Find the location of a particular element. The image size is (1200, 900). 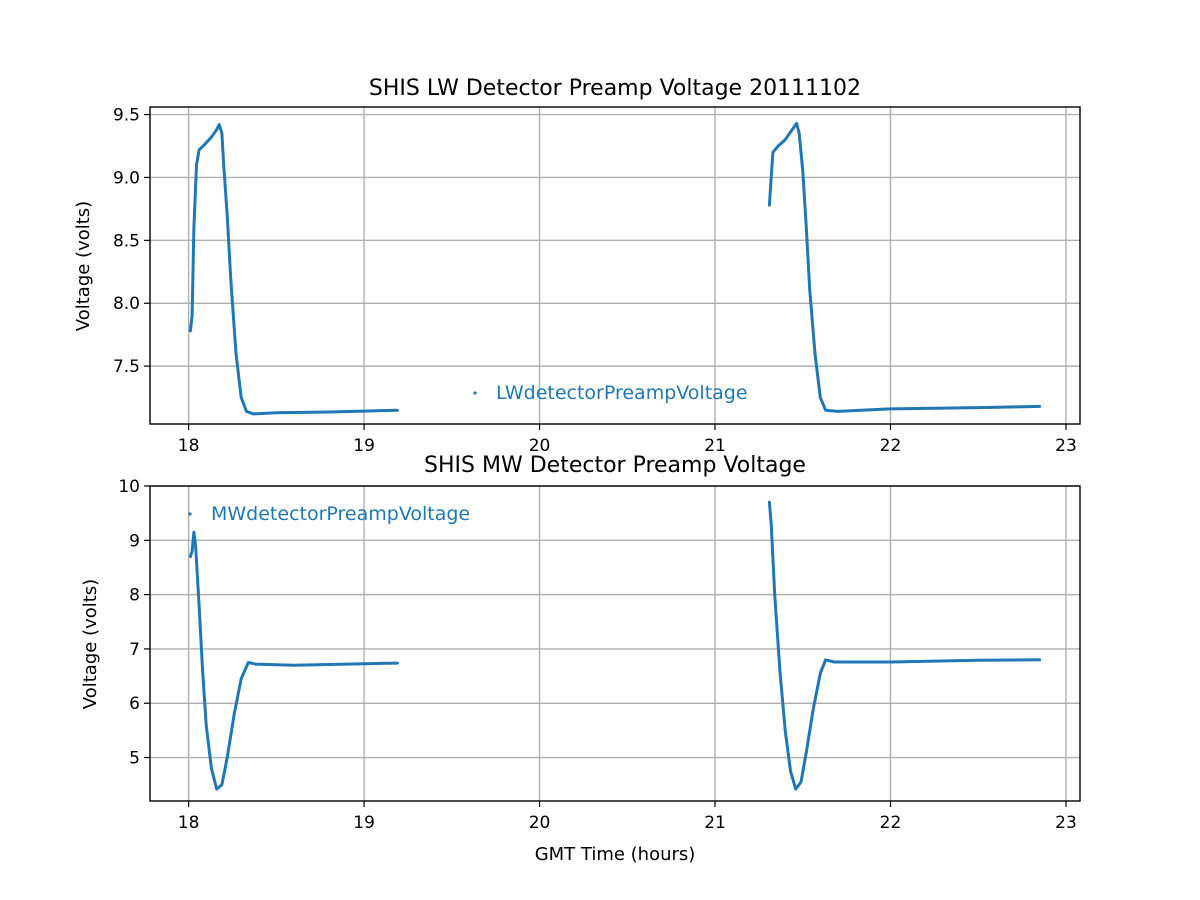

lw-legend-marker is located at coordinates (475, 393).